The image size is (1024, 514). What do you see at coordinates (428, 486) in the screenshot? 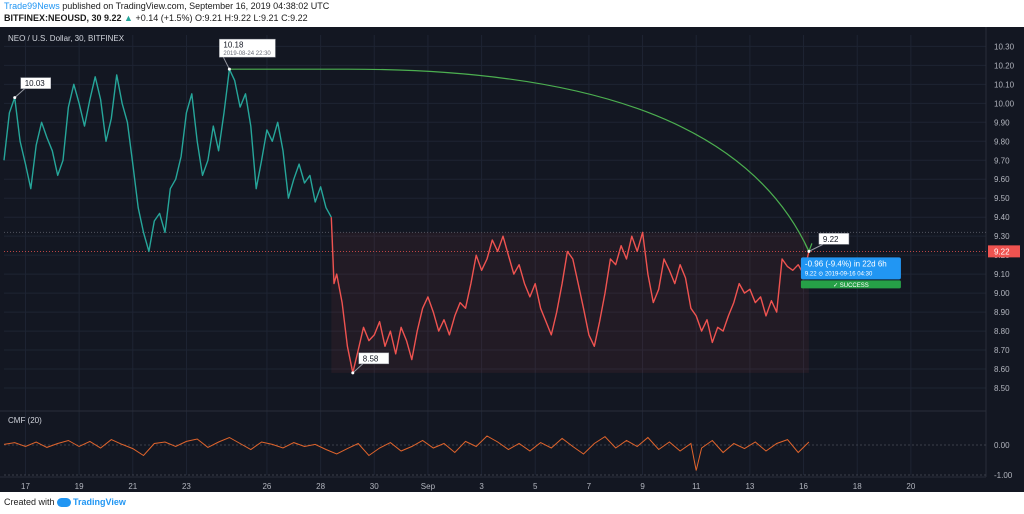
I see `x-tick-label: Sep` at bounding box center [428, 486].